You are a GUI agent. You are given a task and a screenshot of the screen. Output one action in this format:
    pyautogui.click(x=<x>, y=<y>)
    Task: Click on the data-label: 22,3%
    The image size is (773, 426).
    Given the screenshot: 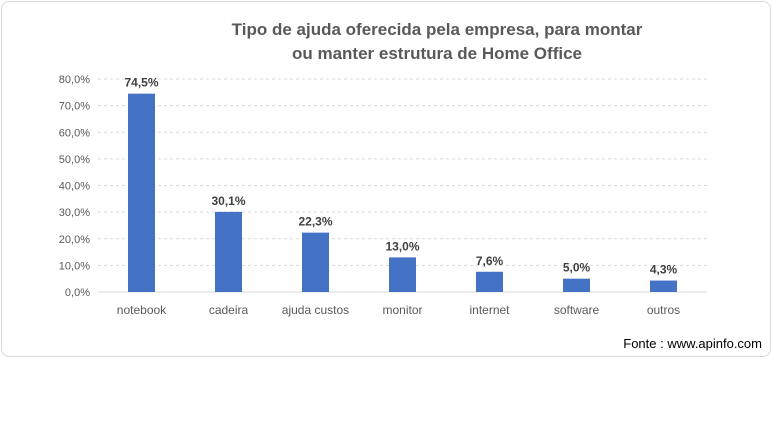 What is the action you would take?
    pyautogui.click(x=315, y=222)
    